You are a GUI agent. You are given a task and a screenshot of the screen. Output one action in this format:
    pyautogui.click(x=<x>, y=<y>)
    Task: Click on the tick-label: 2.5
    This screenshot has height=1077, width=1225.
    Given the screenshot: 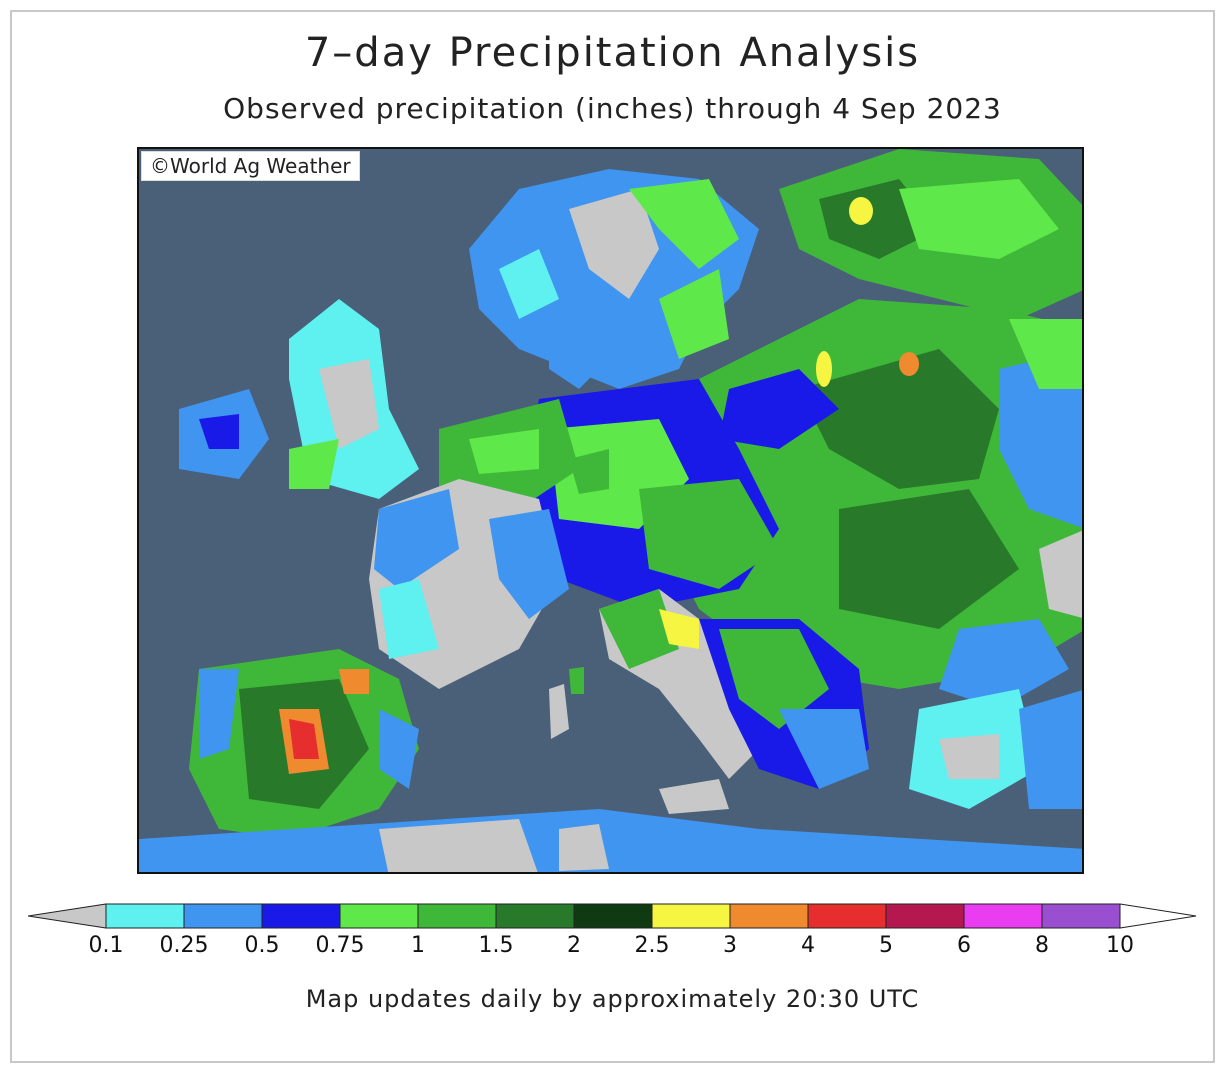 What is the action you would take?
    pyautogui.click(x=652, y=945)
    